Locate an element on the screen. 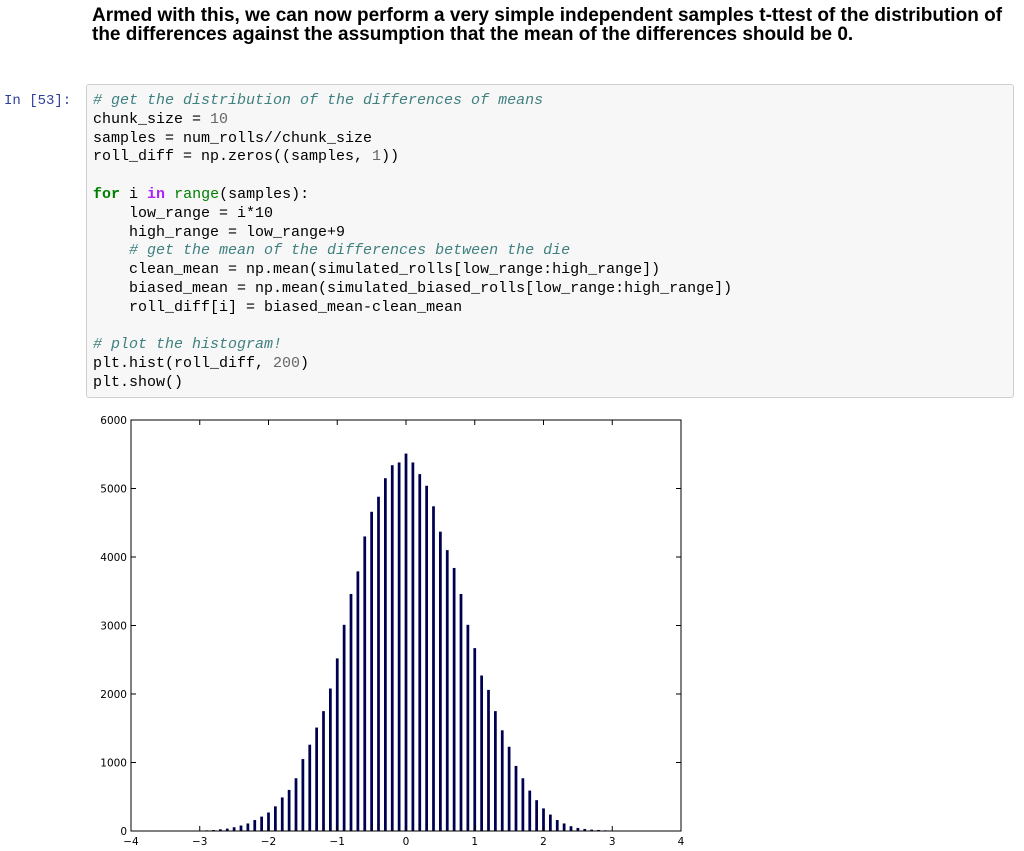 Image resolution: width=1024 pixels, height=851 pixels. code-line: plt.show() is located at coordinates (138, 382).